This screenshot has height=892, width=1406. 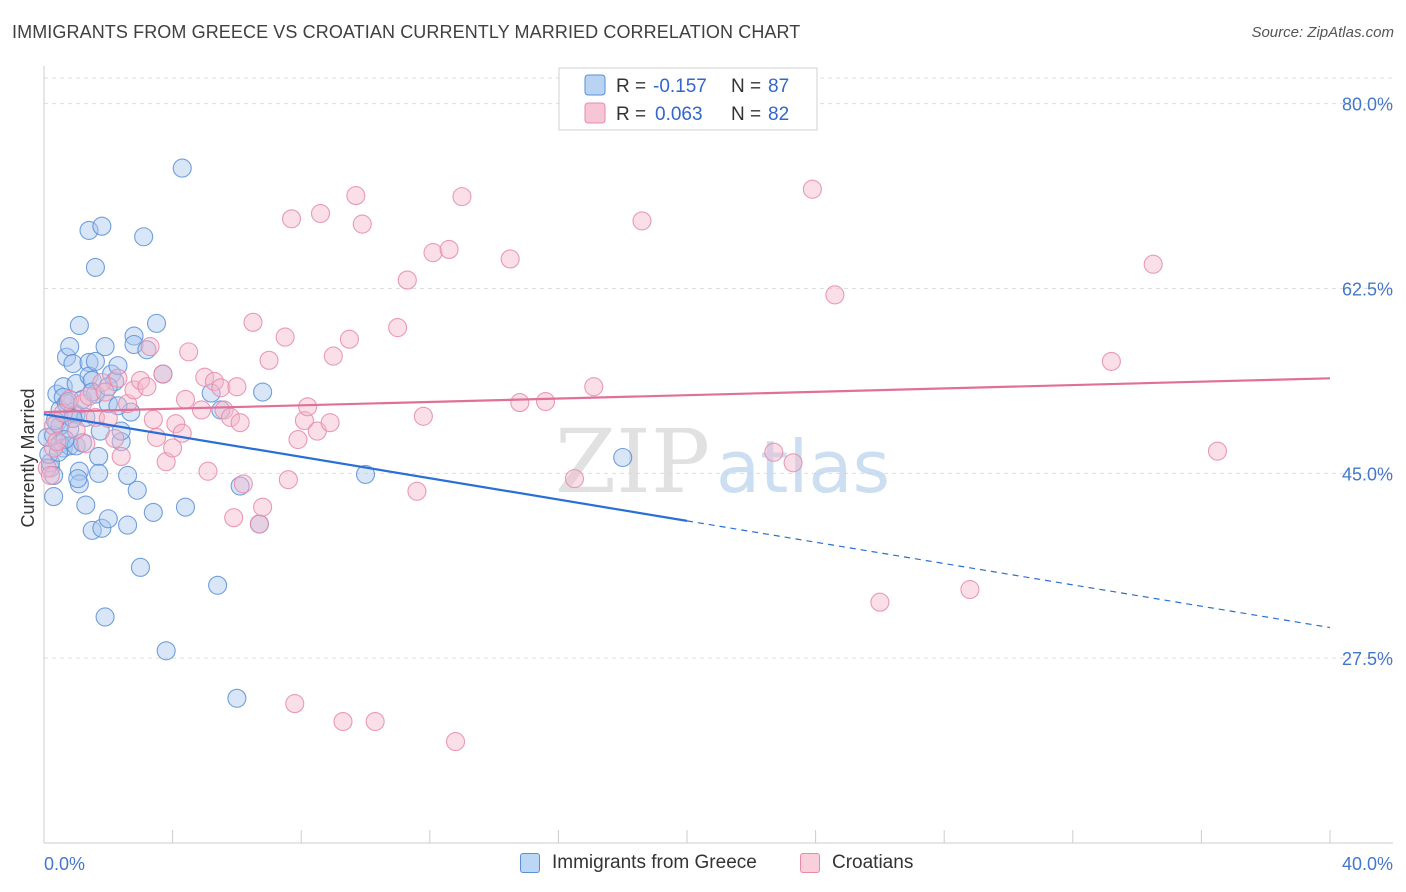 I want to click on legend-r-value-greece: -0.157, so click(x=680, y=86).